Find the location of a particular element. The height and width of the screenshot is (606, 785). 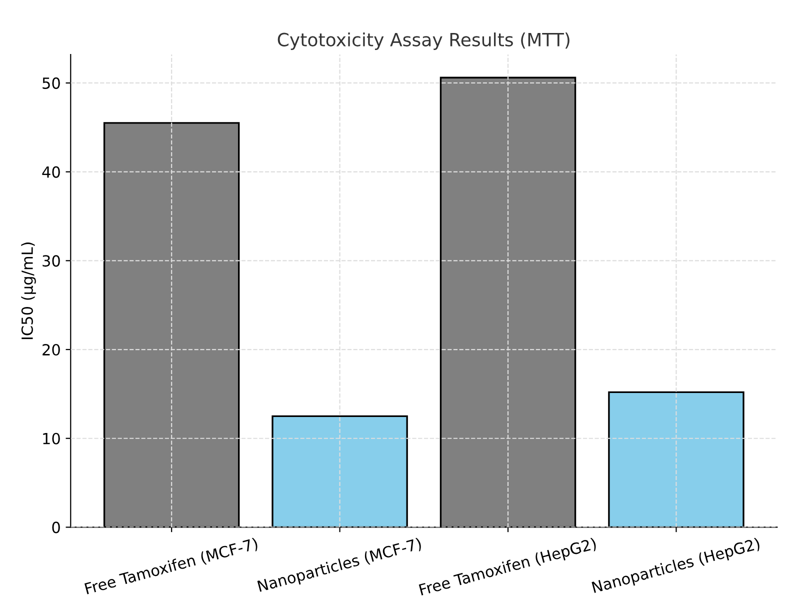

y-tick-label: 20 is located at coordinates (51, 350).